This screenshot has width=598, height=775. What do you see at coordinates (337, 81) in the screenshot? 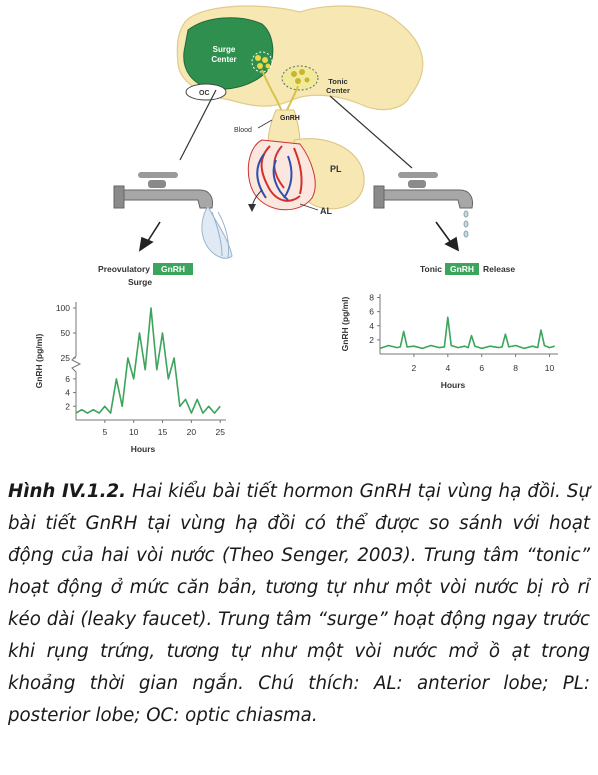
I see `tonic-center-label-1: Tonic` at bounding box center [337, 81].